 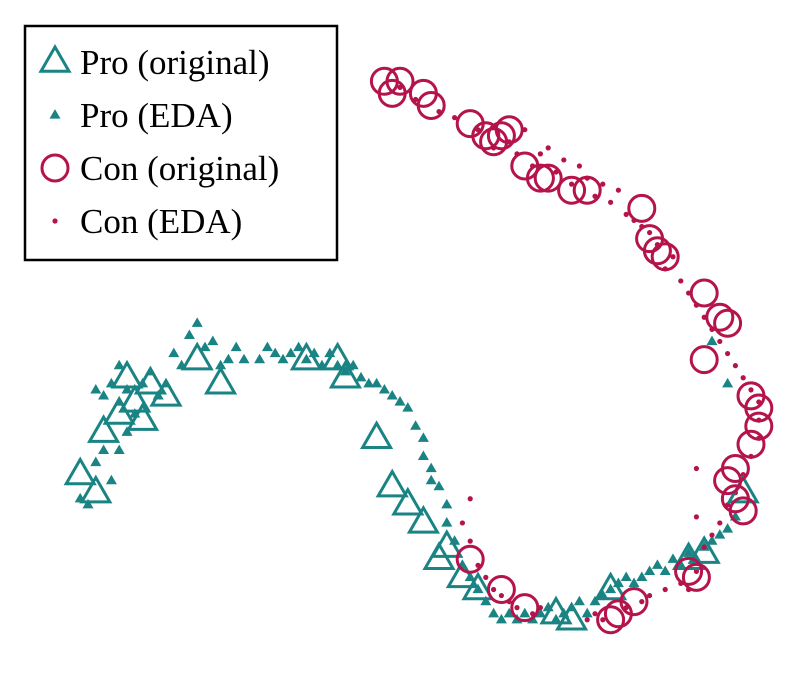 What do you see at coordinates (161, 221) in the screenshot?
I see `legend-label-con-eda: Con (EDA)` at bounding box center [161, 221].